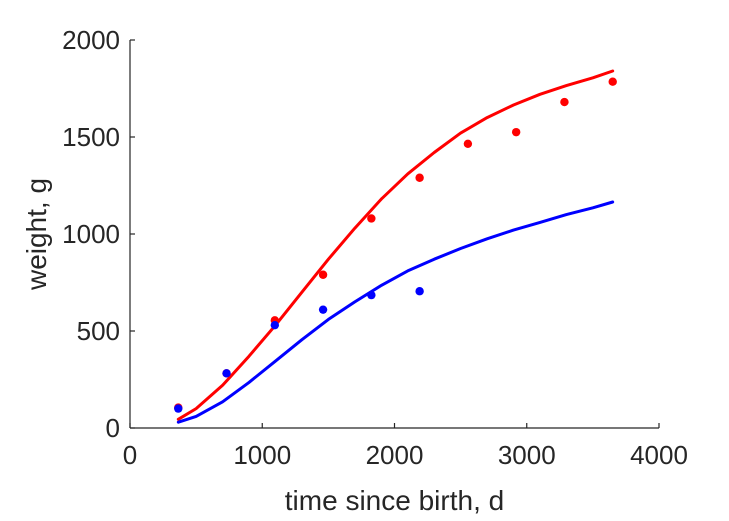  I want to click on y-axis-title: weight, g, so click(36, 234).